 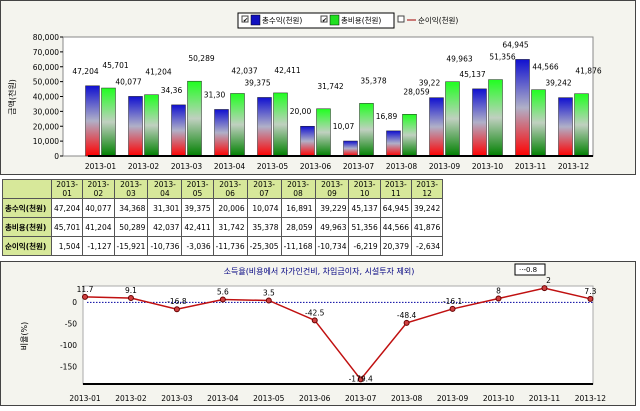 What do you see at coordinates (298, 208) in the screenshot?
I see `table-cell: 16,891` at bounding box center [298, 208].